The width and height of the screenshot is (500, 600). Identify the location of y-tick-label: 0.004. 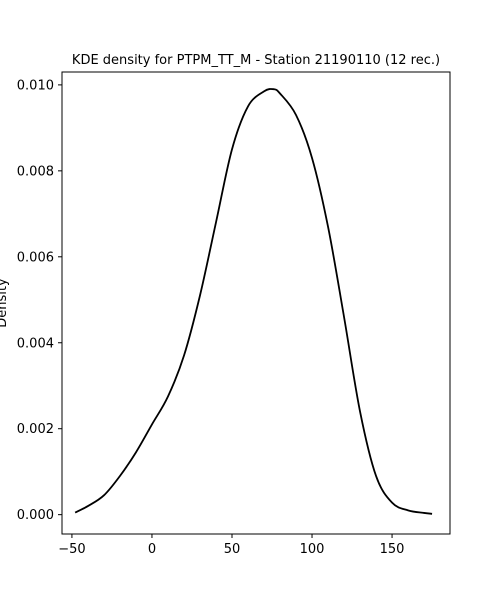
(35, 343).